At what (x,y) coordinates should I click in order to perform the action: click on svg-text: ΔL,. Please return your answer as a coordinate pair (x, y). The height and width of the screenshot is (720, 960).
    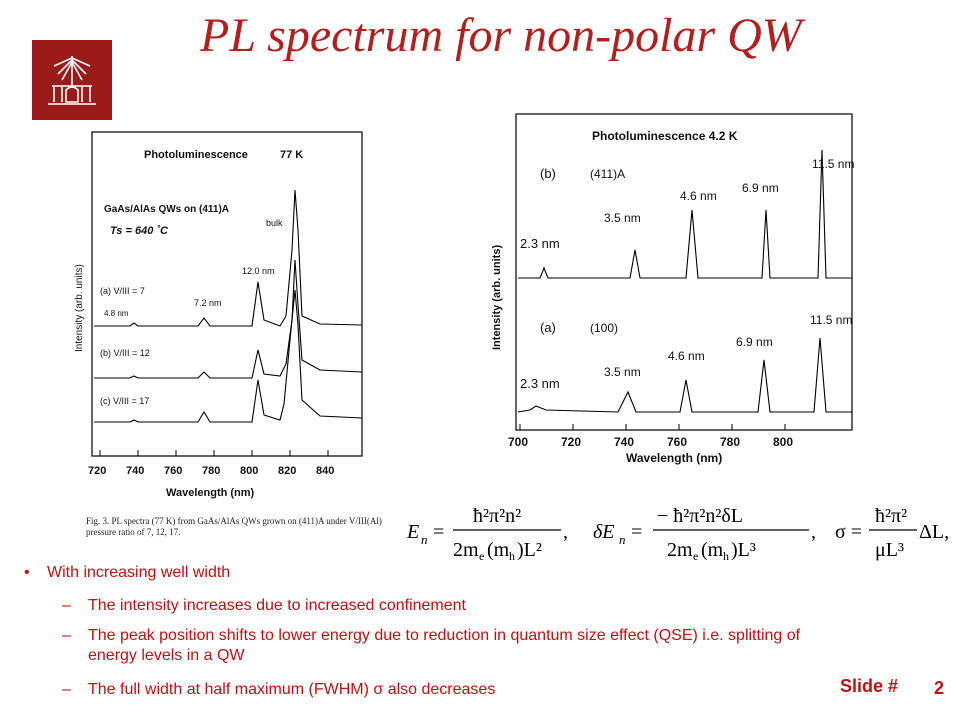
    Looking at the image, I should click on (934, 532).